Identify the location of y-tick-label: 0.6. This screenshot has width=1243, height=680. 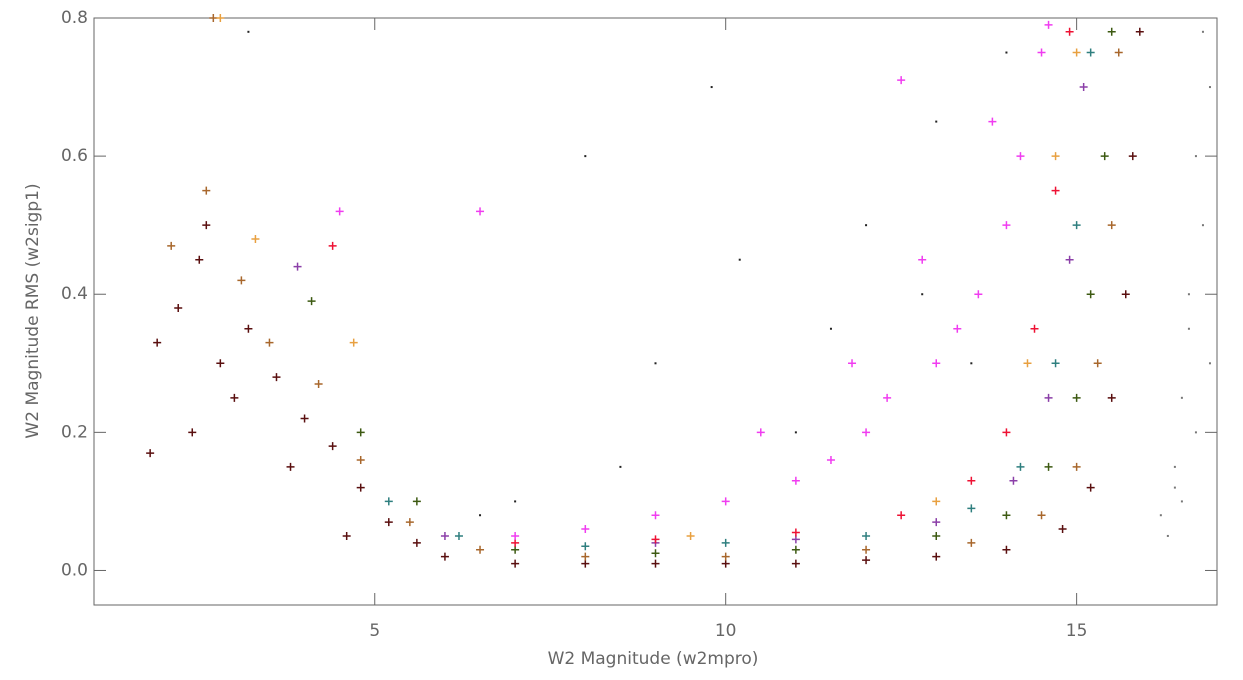
(74, 156).